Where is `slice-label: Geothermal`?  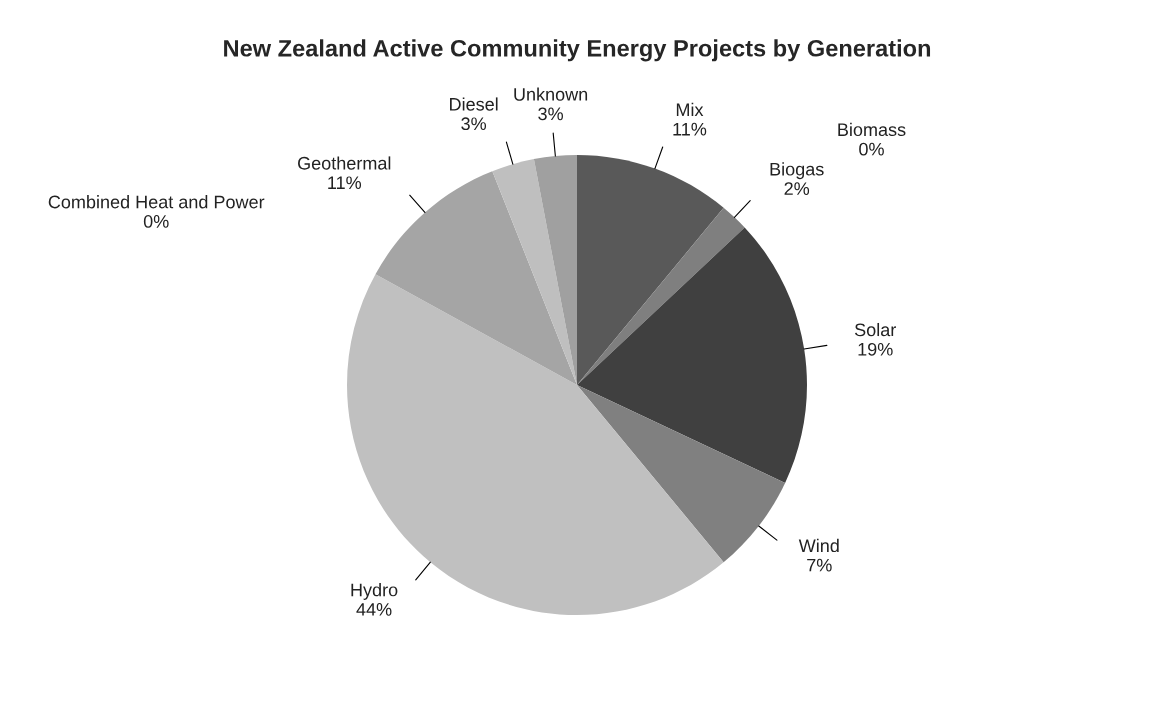
slice-label: Geothermal is located at coordinates (344, 163).